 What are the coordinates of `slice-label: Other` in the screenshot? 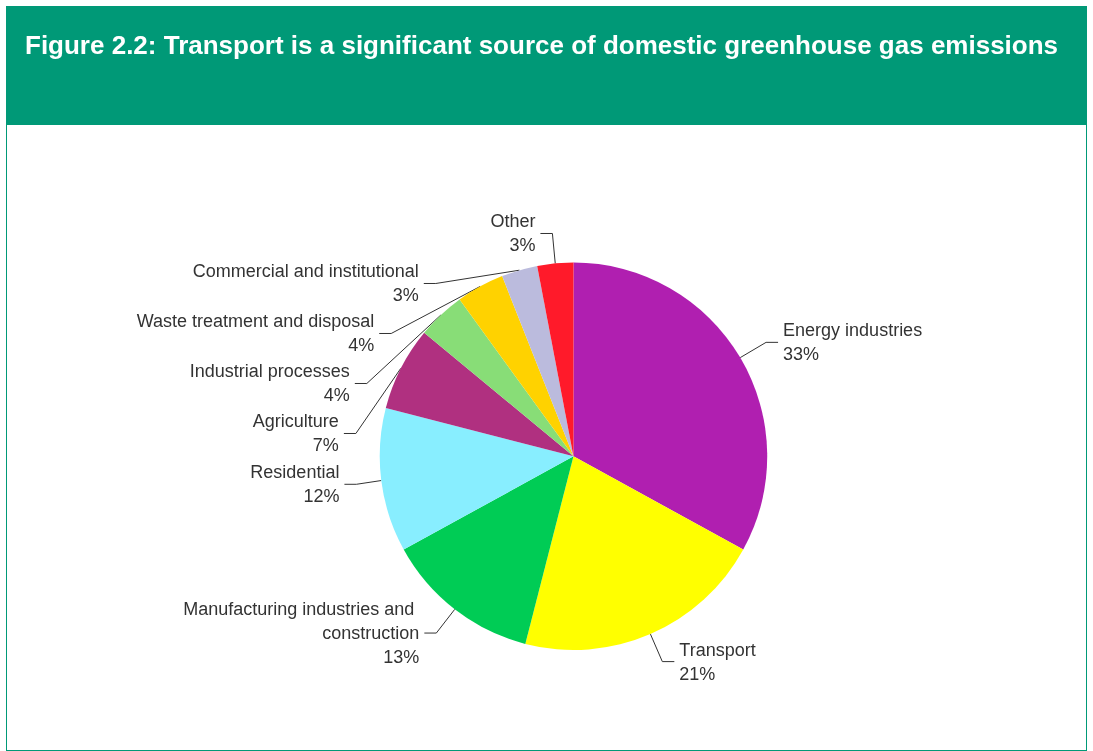 It's located at (513, 221).